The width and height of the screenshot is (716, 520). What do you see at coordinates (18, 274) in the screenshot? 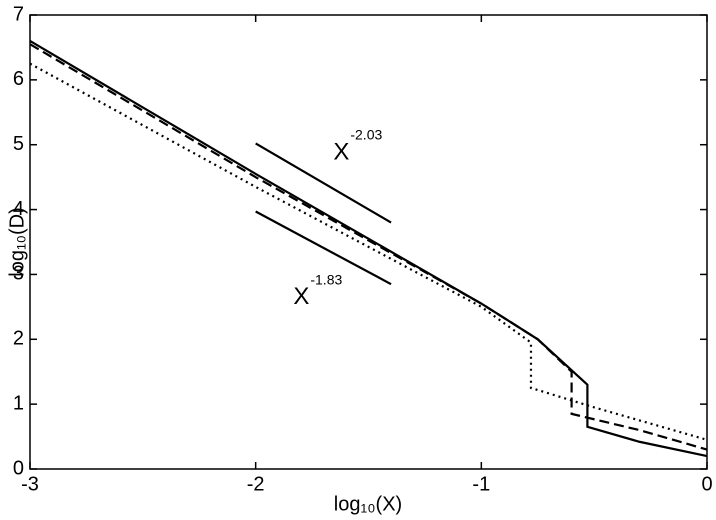
I see `y-tick-label: 3` at bounding box center [18, 274].